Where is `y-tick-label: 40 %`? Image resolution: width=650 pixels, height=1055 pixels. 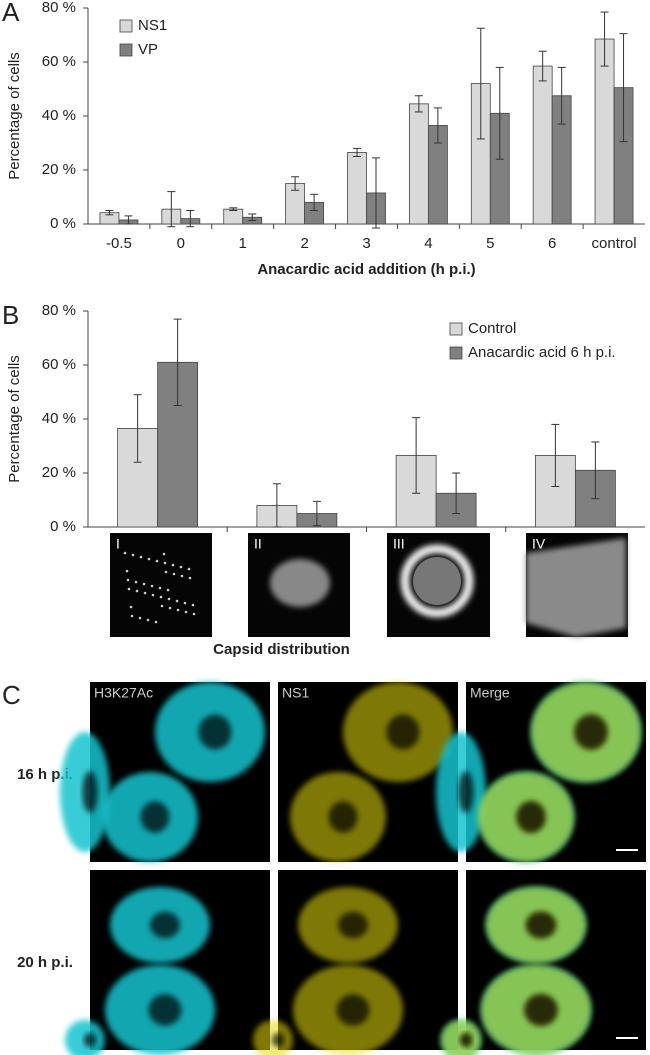
y-tick-label: 40 % is located at coordinates (59, 418).